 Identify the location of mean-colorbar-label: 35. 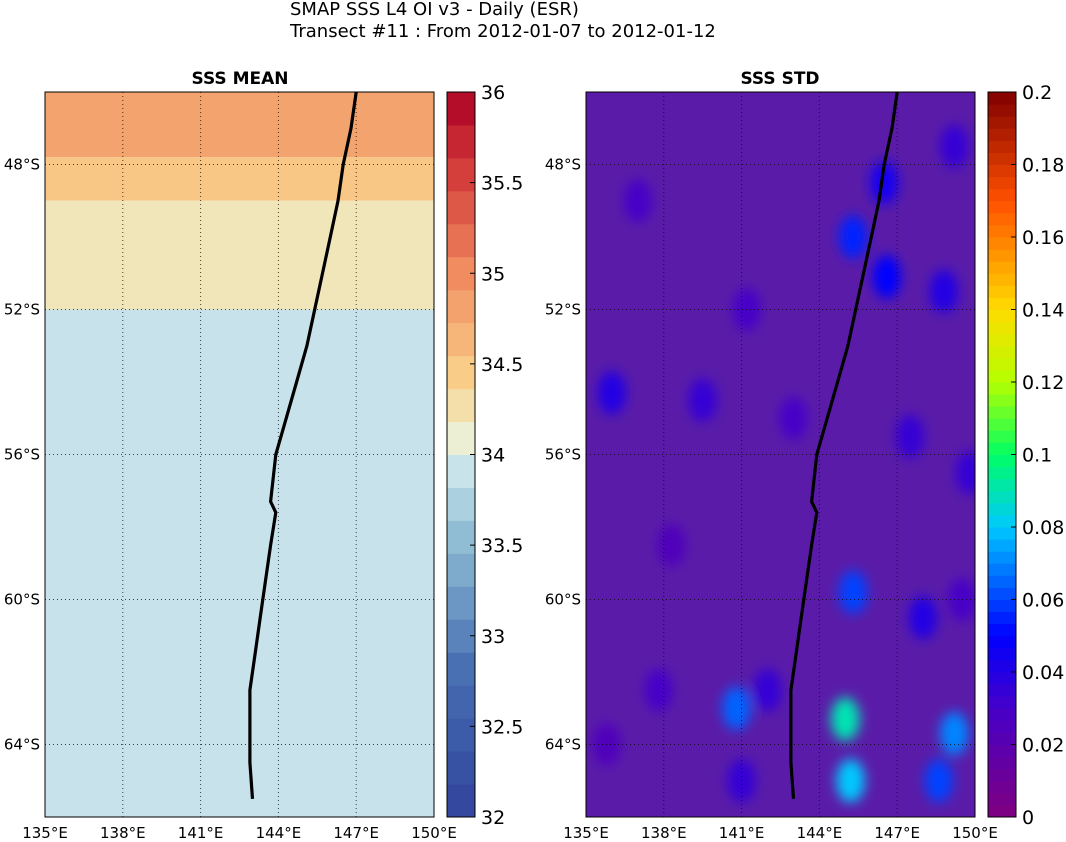
(493, 274).